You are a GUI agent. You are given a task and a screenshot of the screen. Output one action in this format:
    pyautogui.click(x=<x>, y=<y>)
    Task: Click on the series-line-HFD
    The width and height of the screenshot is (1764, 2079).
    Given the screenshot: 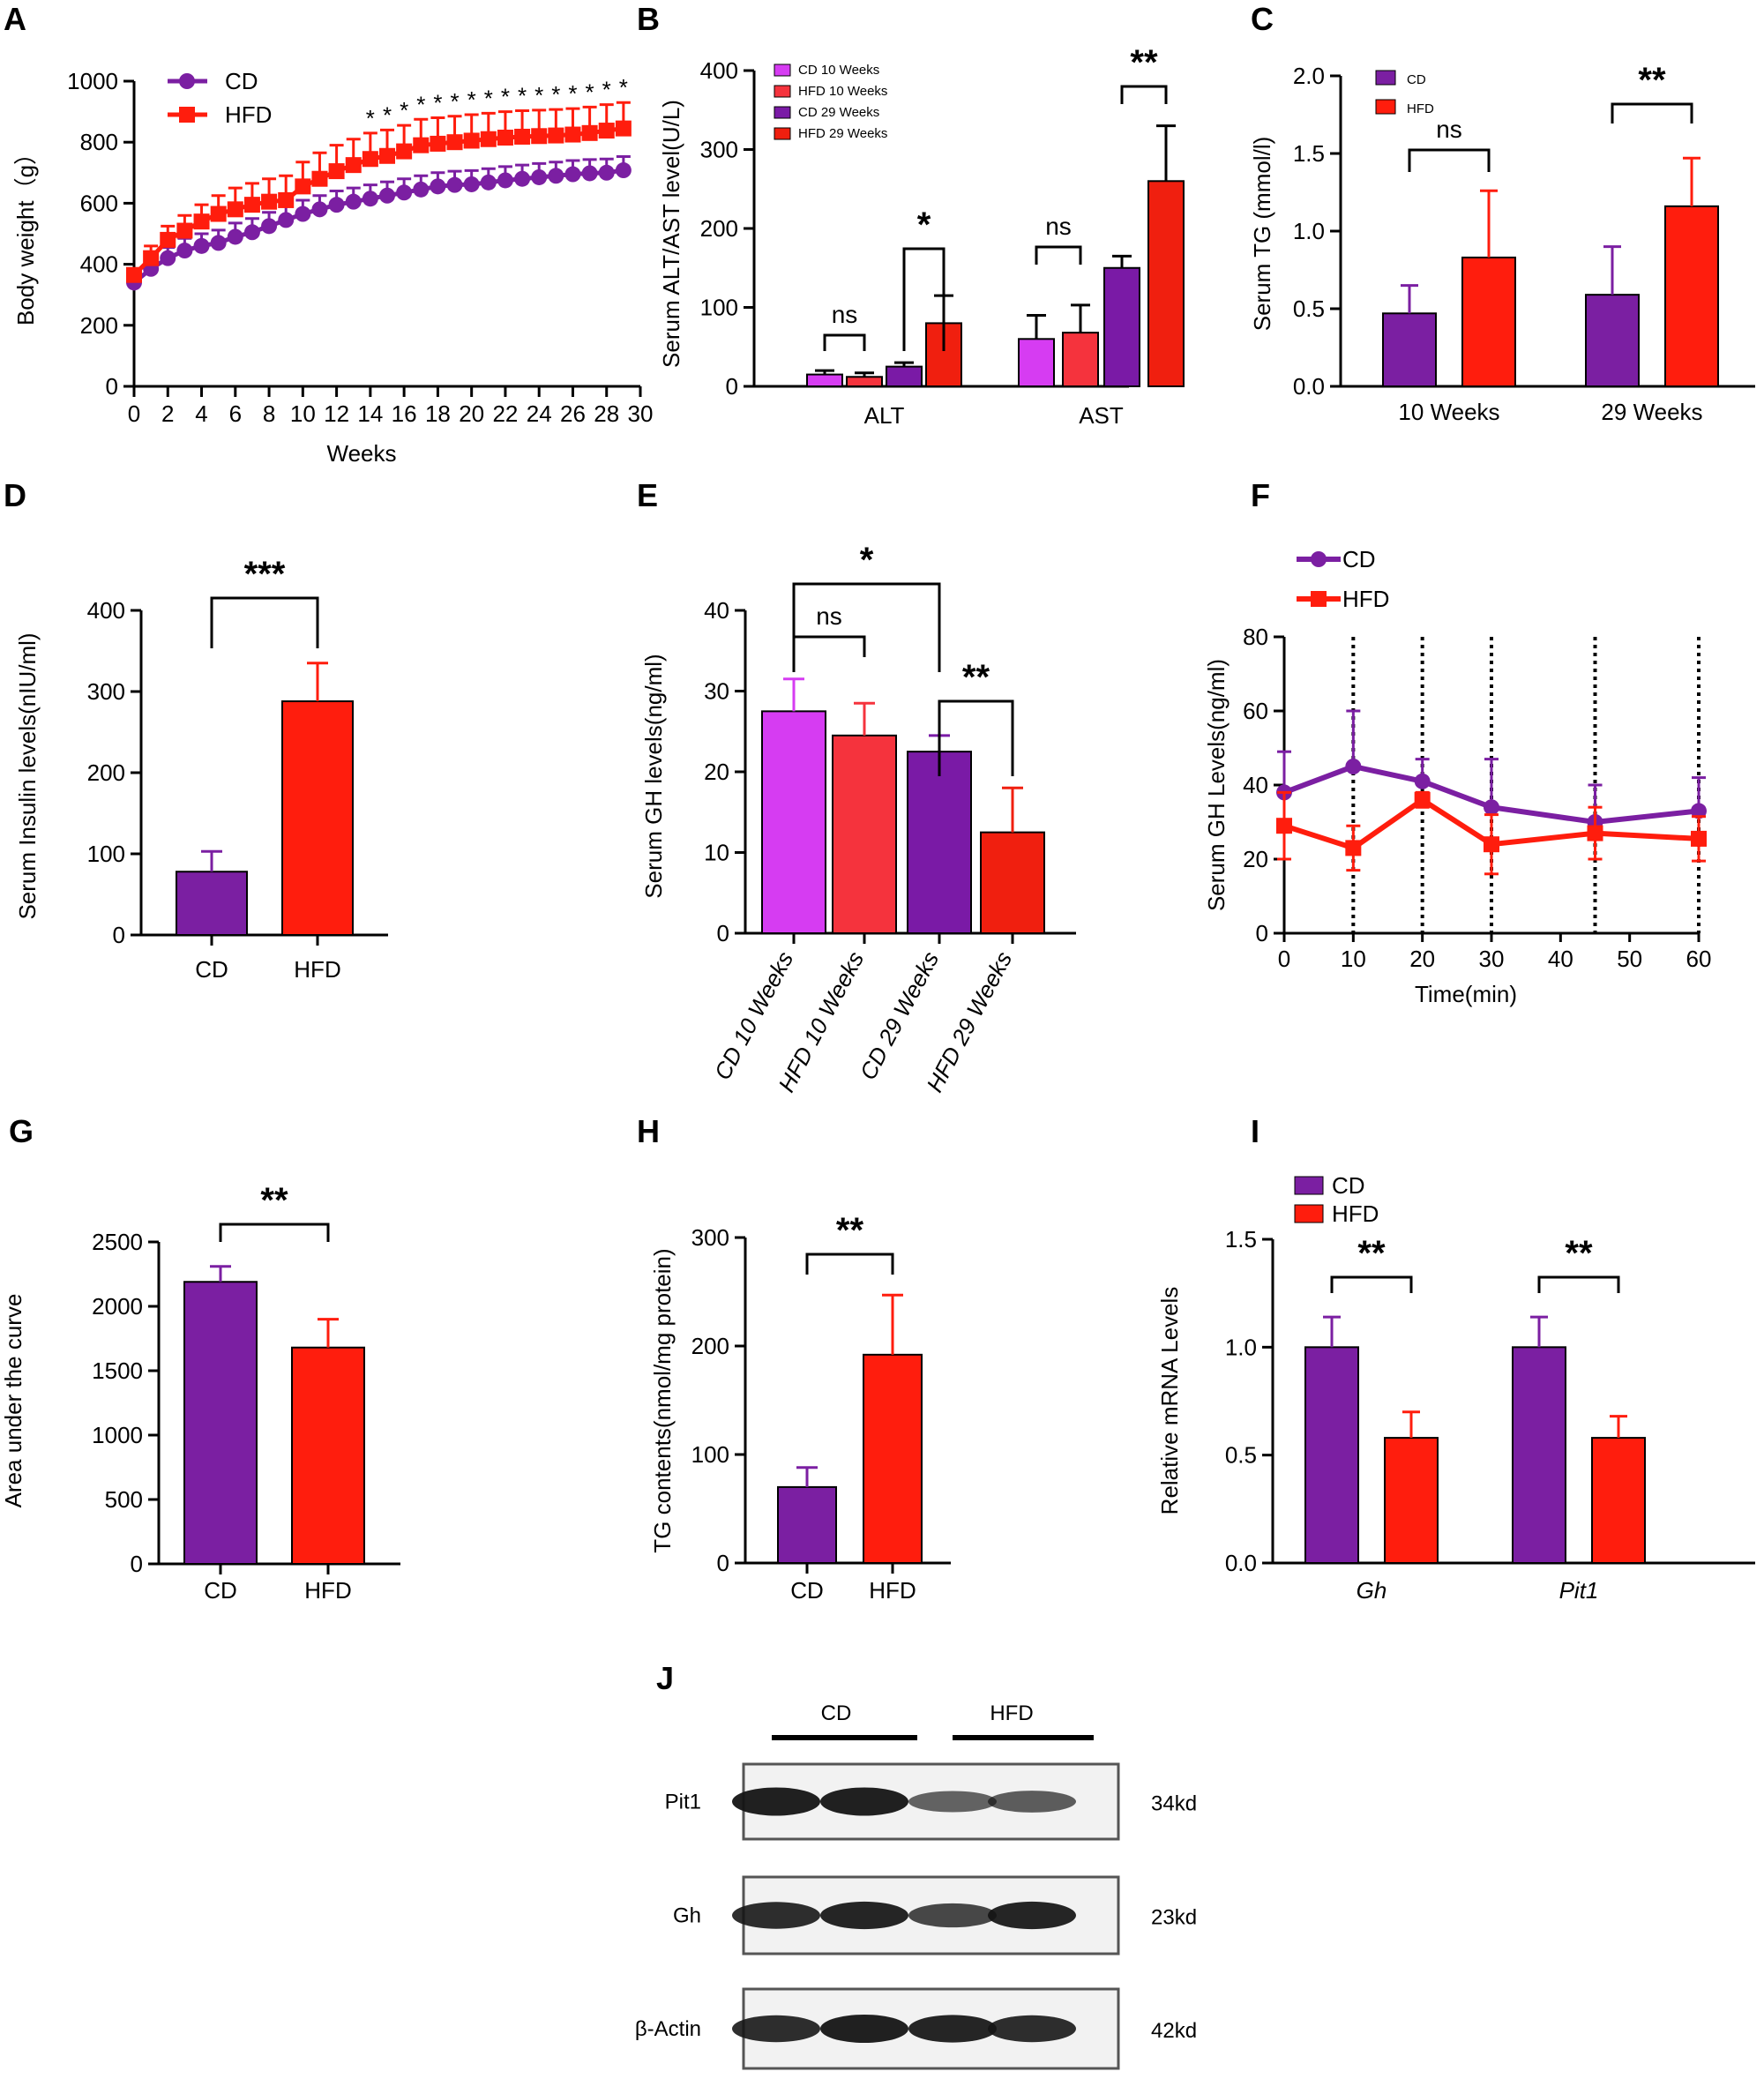 What is the action you would take?
    pyautogui.click(x=1491, y=823)
    